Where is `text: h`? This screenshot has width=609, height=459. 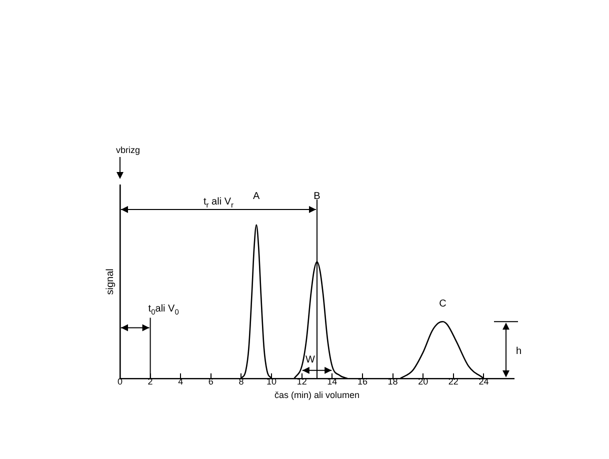 text: h is located at coordinates (519, 352).